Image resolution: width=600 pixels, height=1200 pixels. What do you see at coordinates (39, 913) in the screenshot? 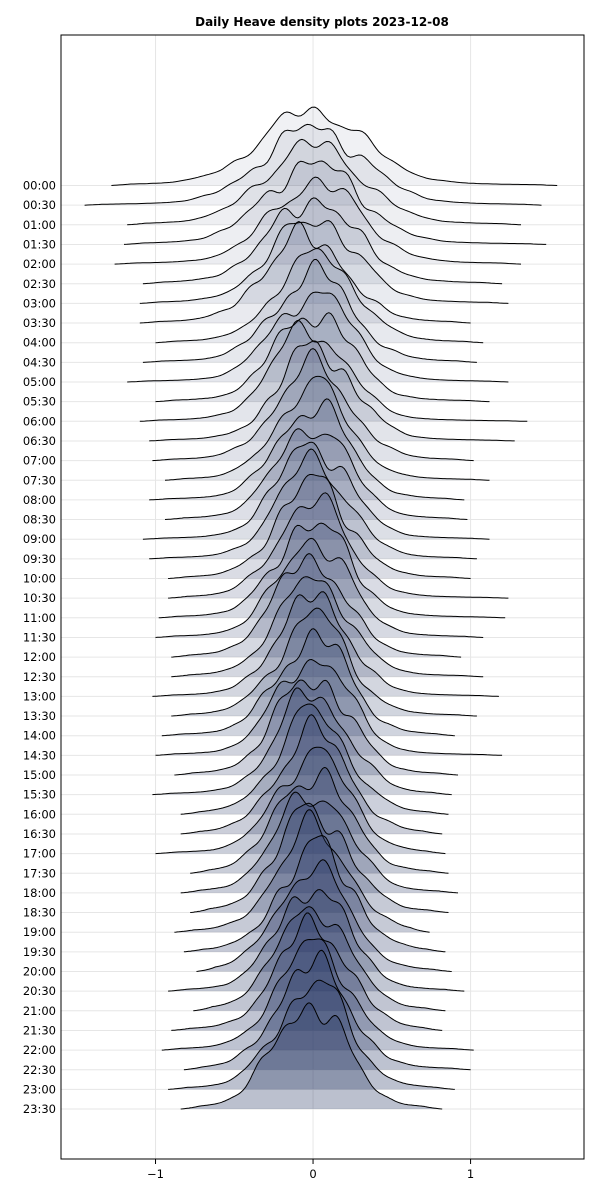
I see `y-tick-label: 18:30` at bounding box center [39, 913].